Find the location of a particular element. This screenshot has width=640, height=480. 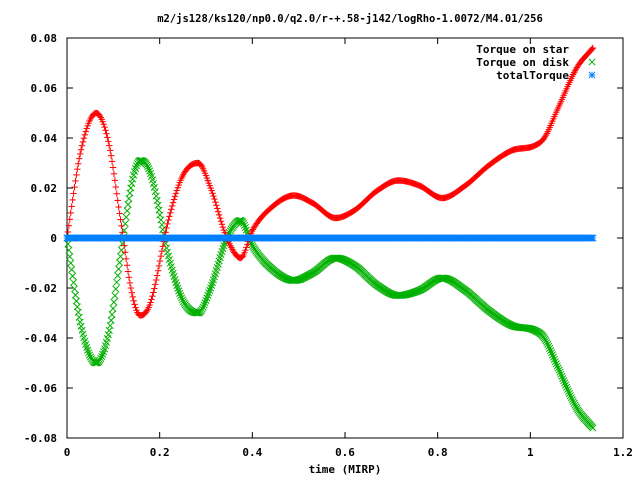

legend-marker is located at coordinates (592, 75).